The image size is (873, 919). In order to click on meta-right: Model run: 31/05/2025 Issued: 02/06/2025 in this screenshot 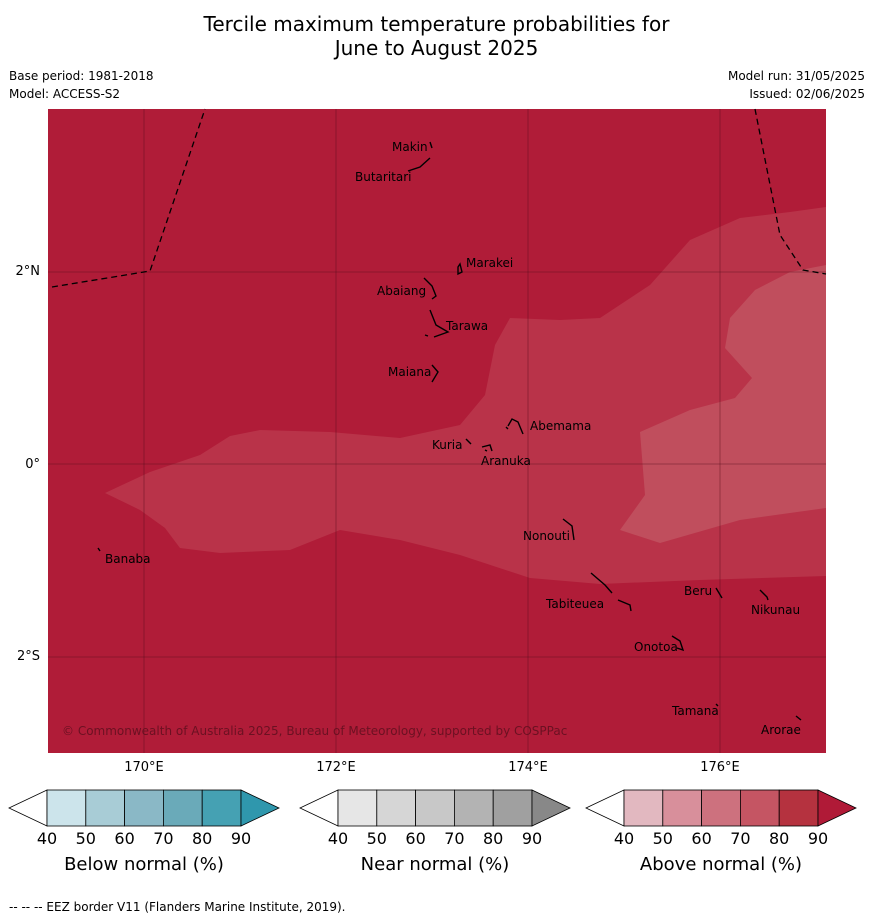, I will do `click(796, 87)`.